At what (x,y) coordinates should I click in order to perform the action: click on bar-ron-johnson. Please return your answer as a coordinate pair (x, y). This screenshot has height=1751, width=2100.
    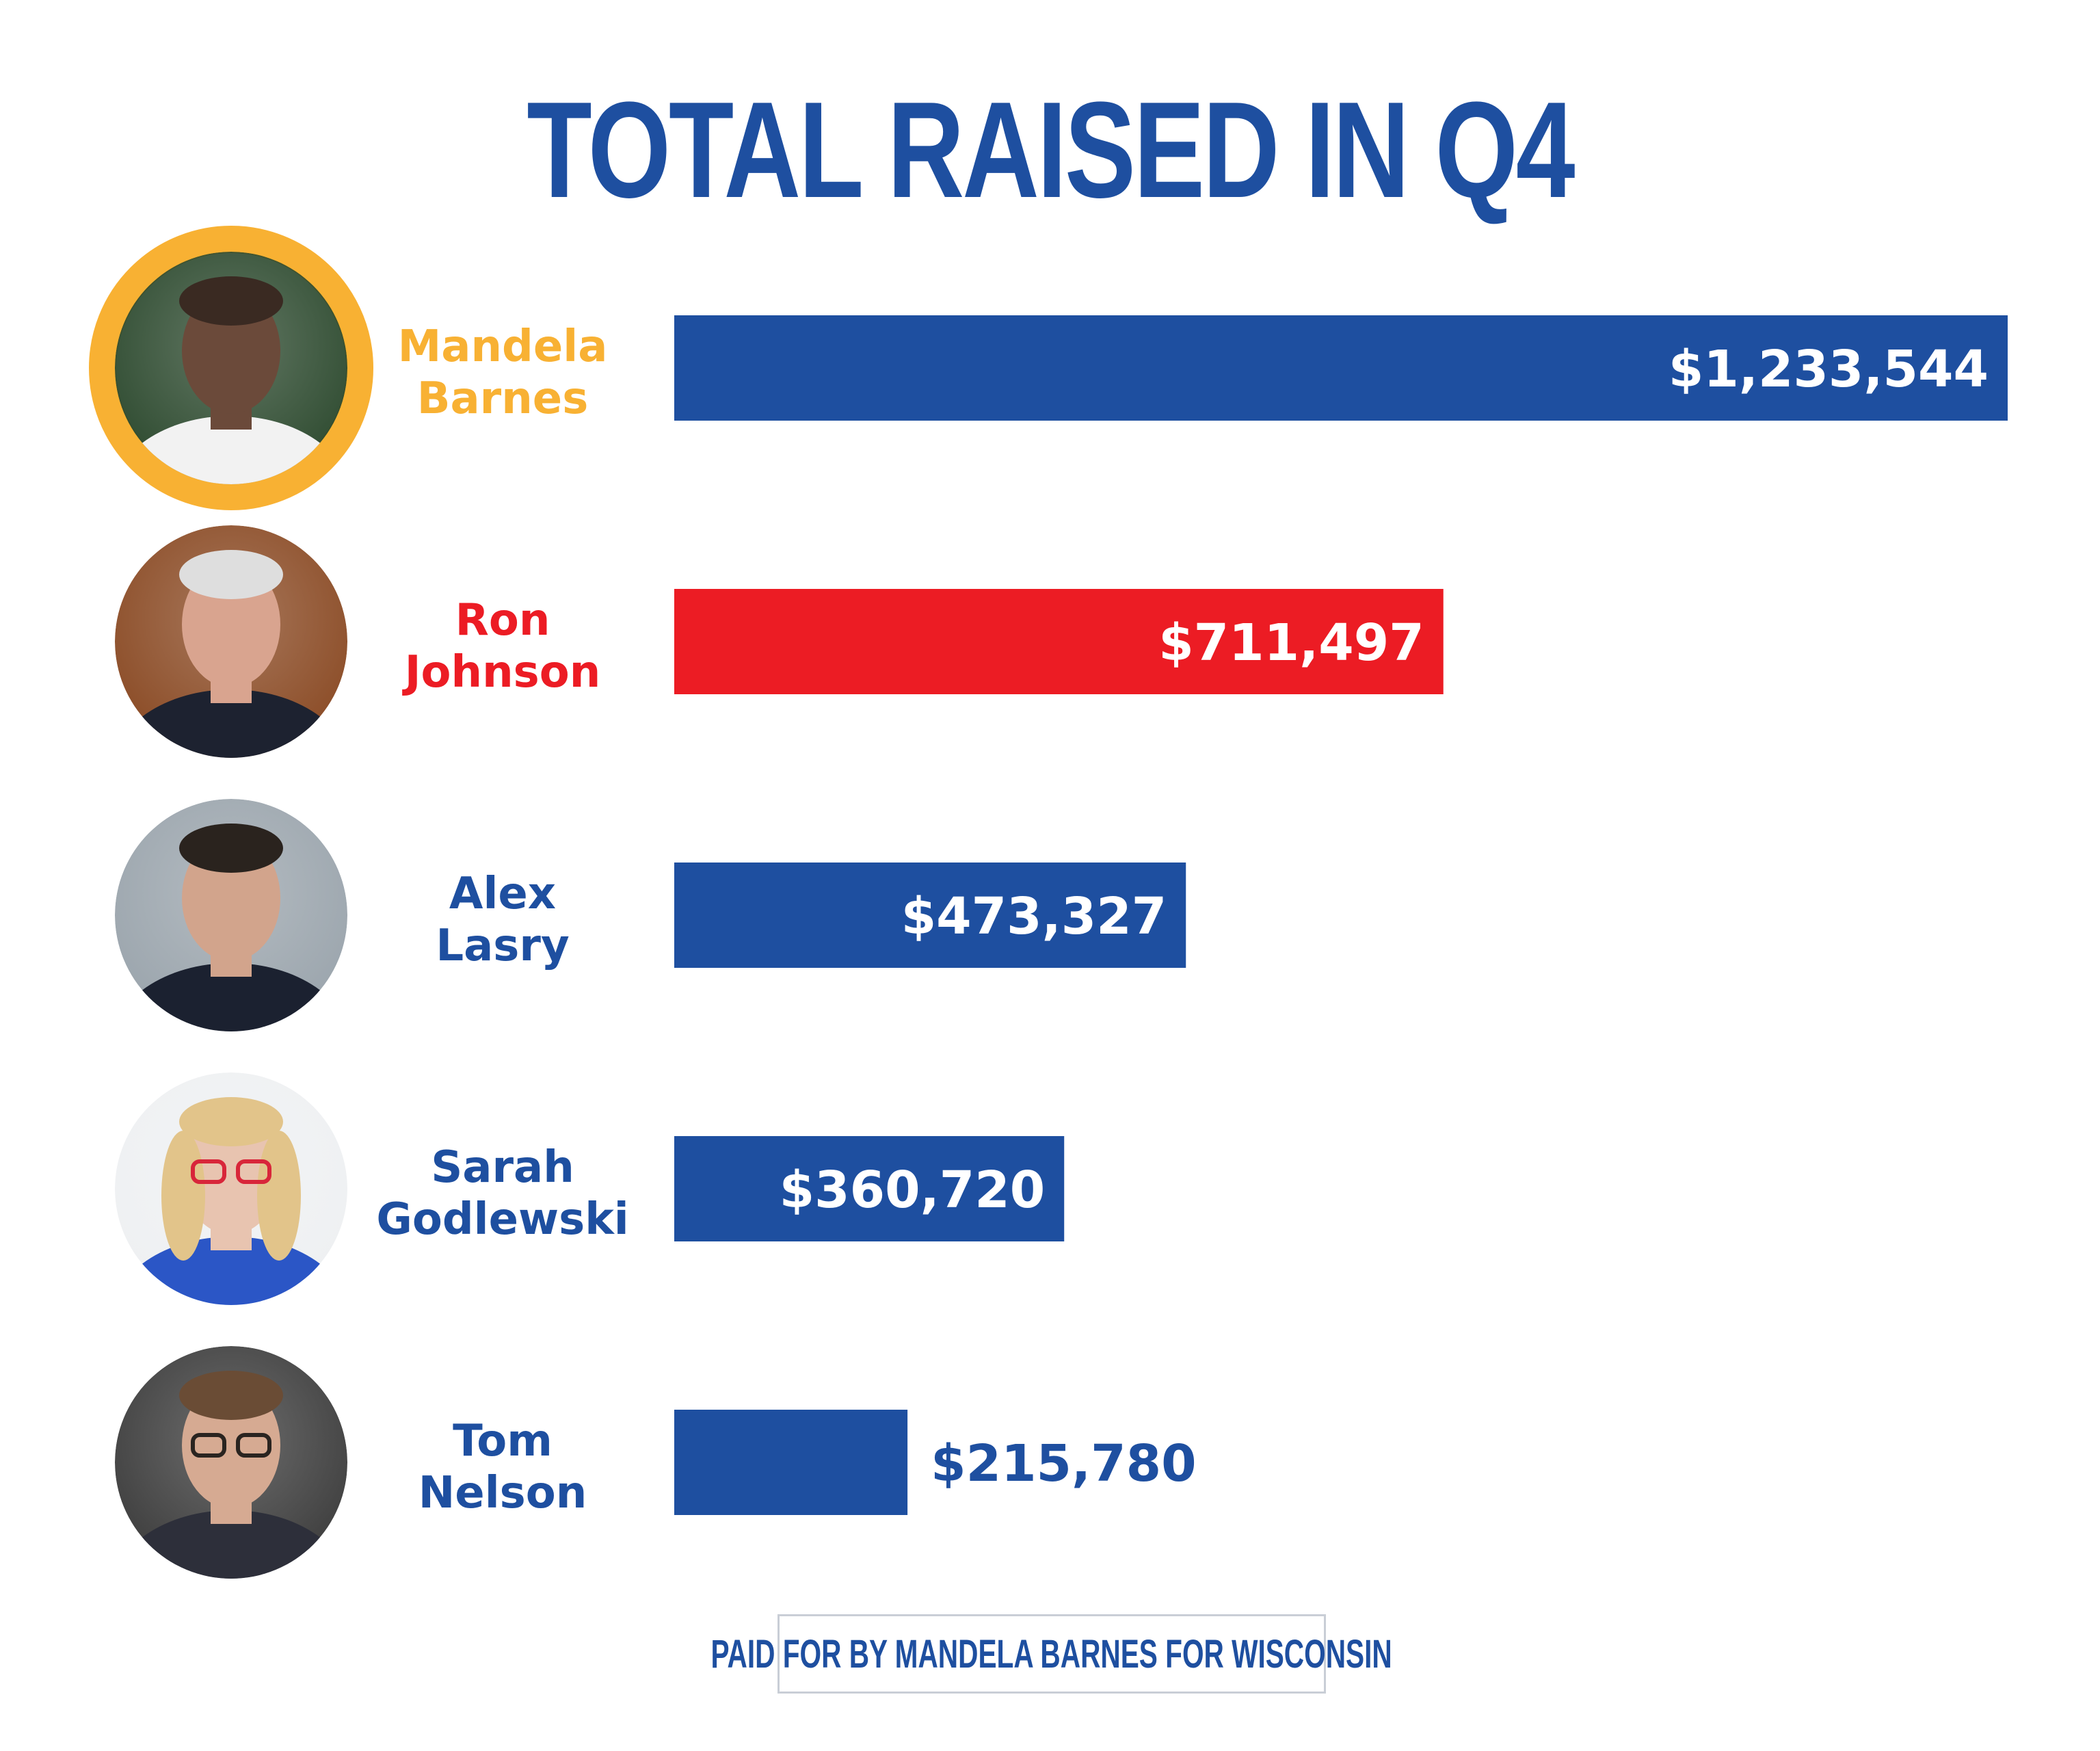
    Looking at the image, I should click on (1059, 641).